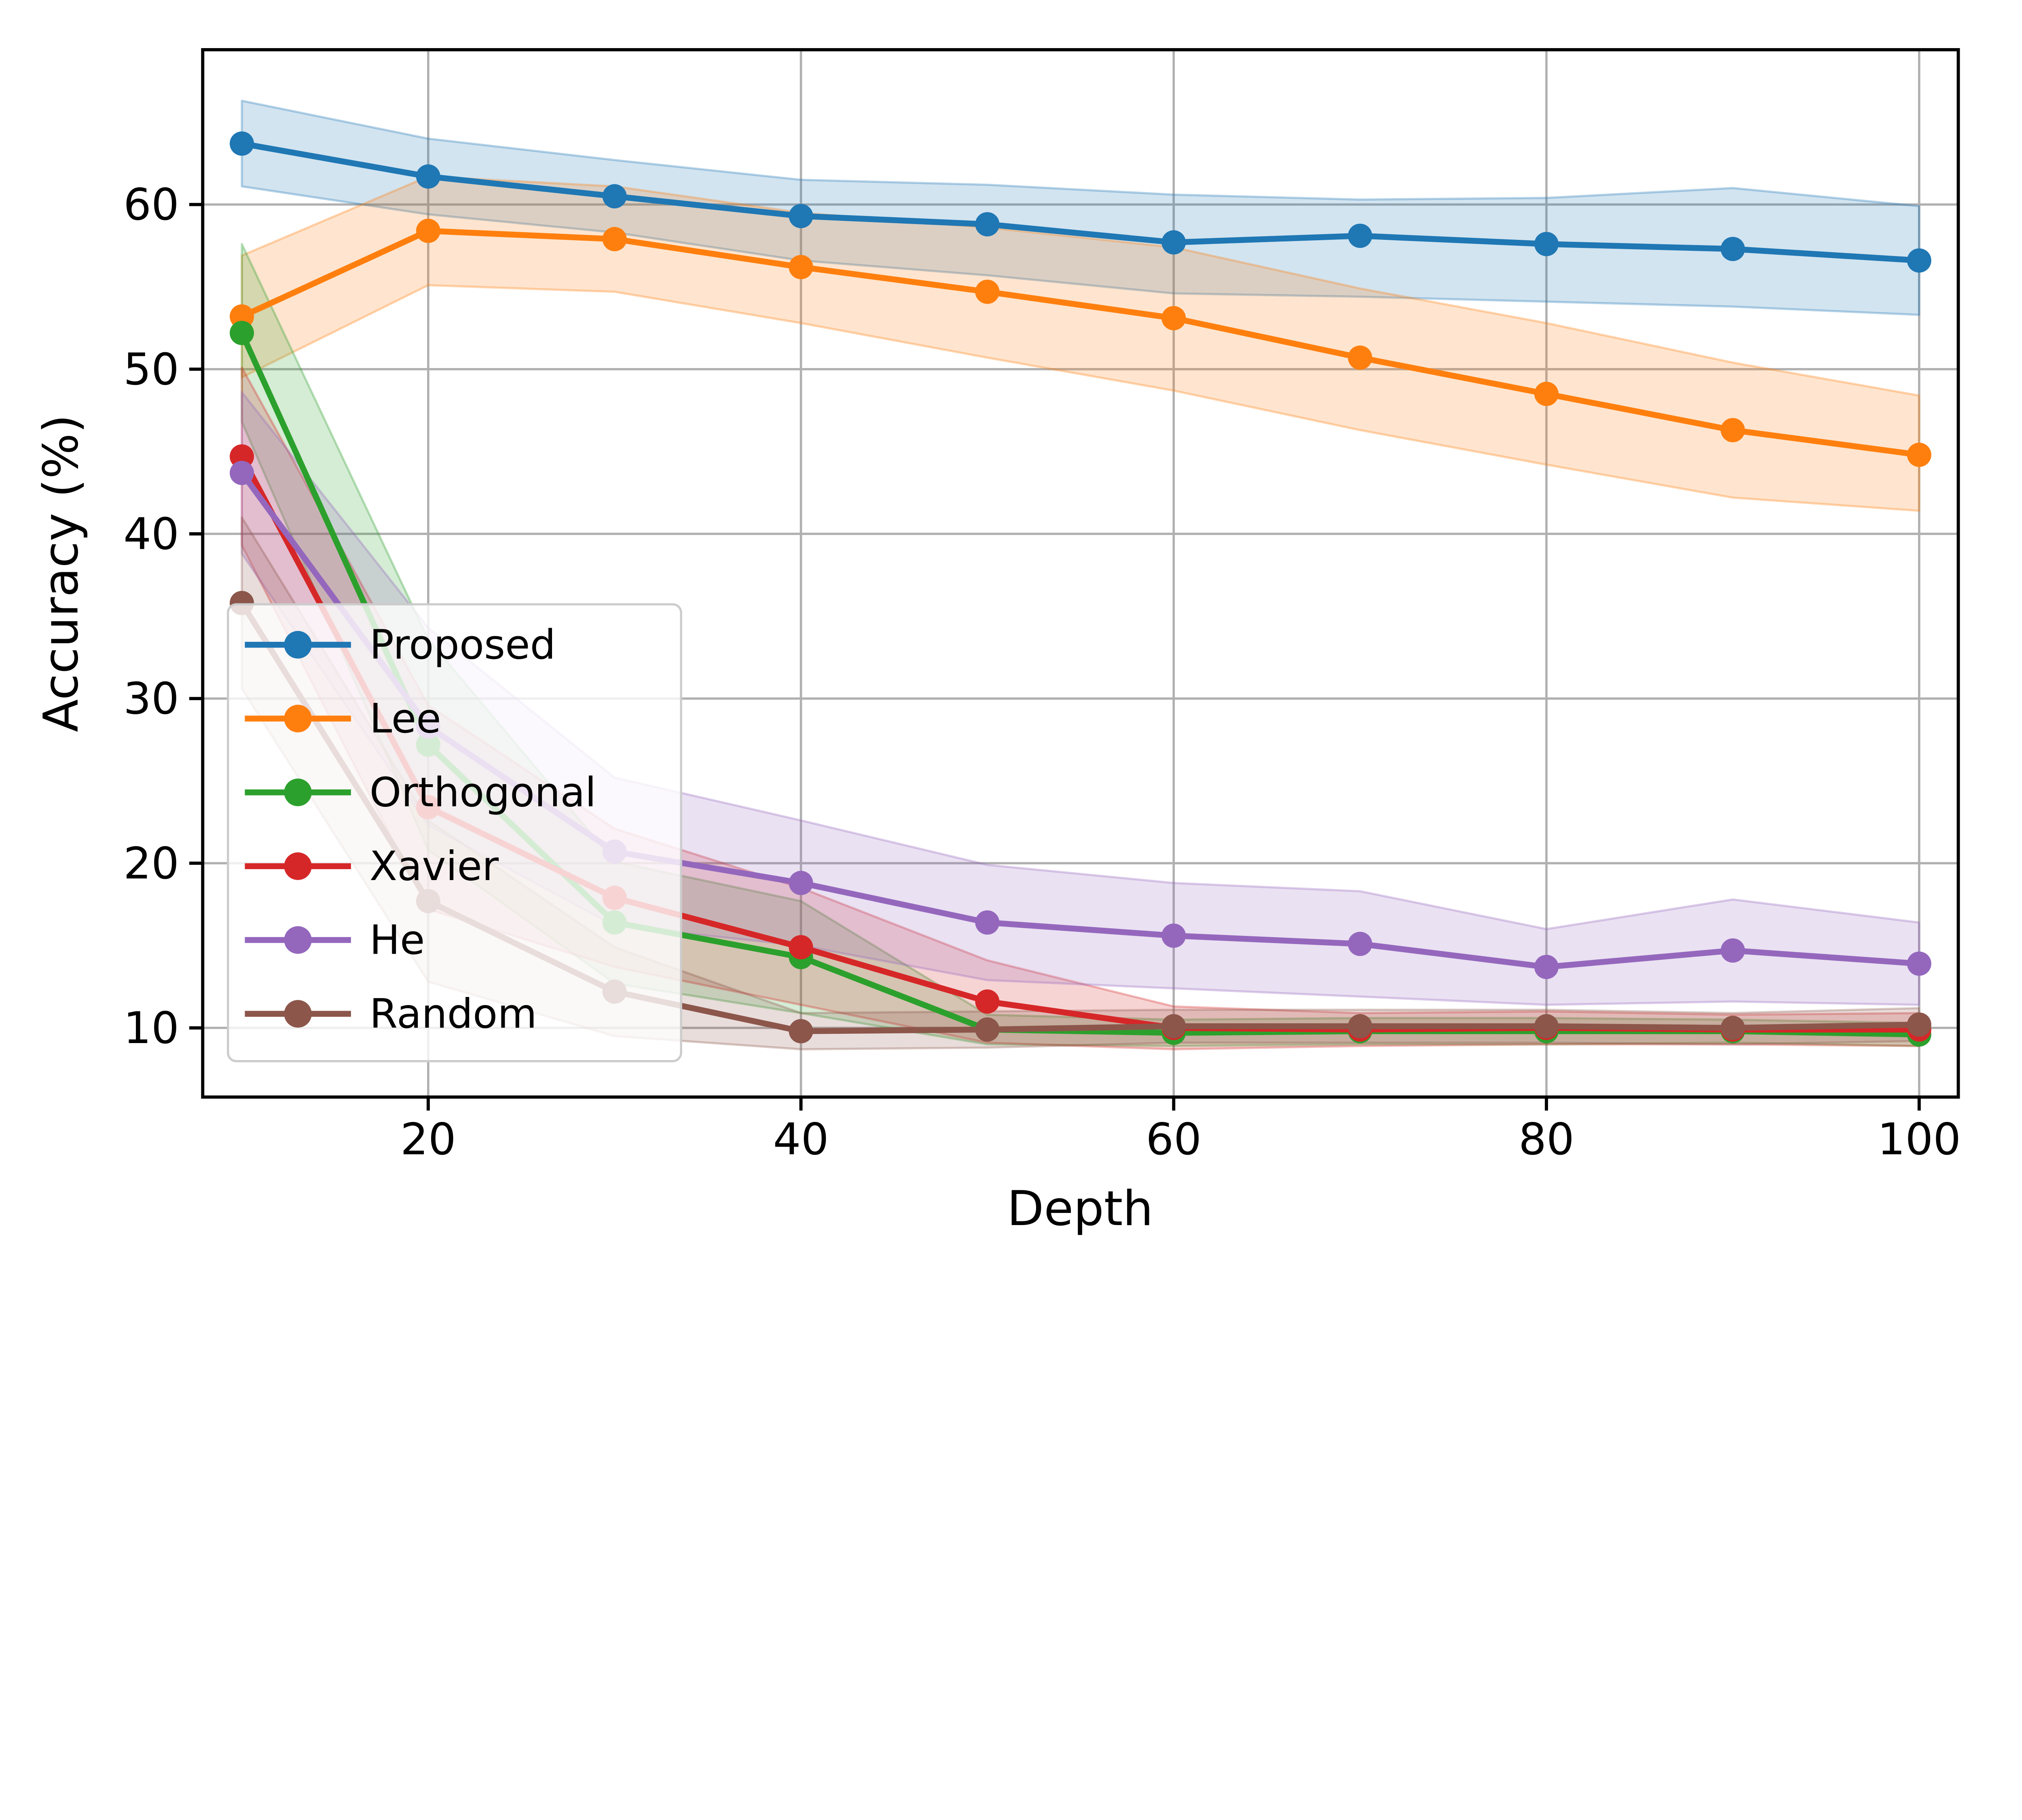 This screenshot has height=1820, width=2022. I want to click on legend-item-Random: Random, so click(391, 1013).